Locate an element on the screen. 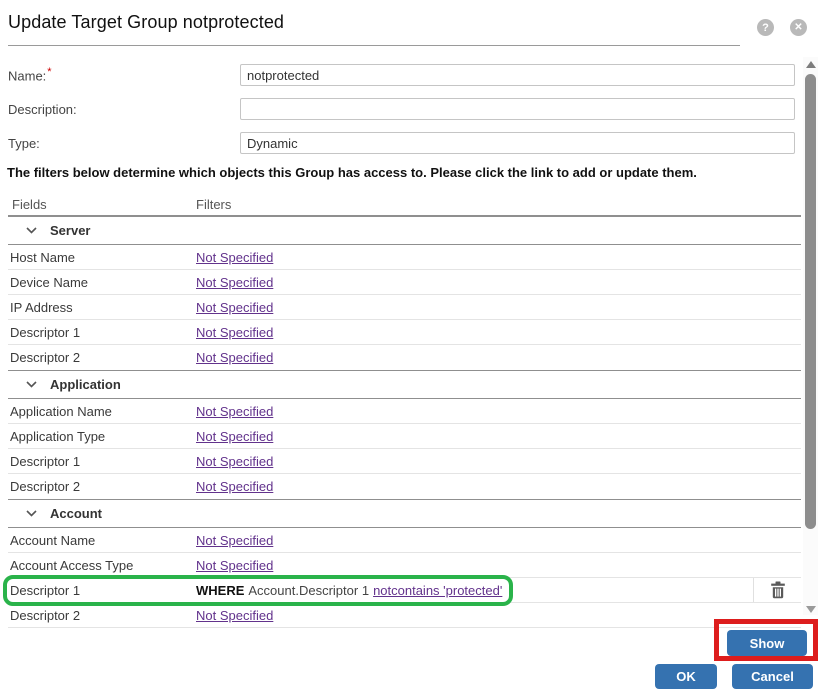 This screenshot has height=694, width=825. table-row: IP Address Not Specified is located at coordinates (404, 307).